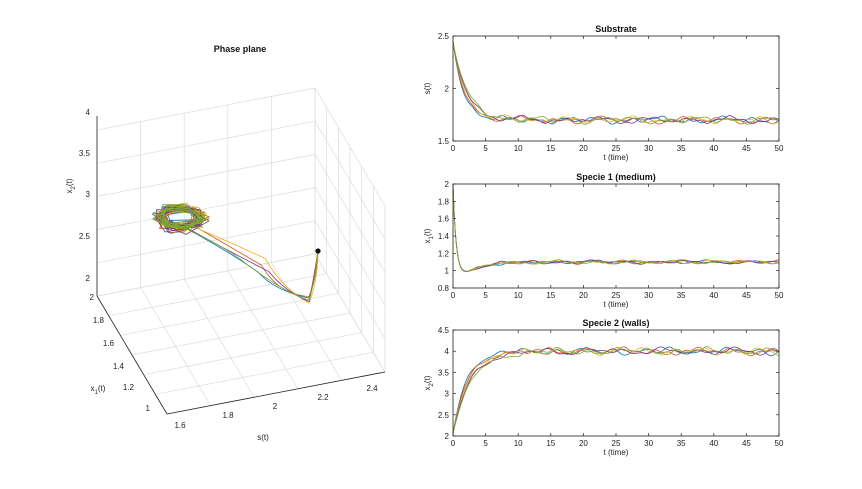 Image resolution: width=862 pixels, height=489 pixels. I want to click on y-tick-label: 4, so click(447, 351).